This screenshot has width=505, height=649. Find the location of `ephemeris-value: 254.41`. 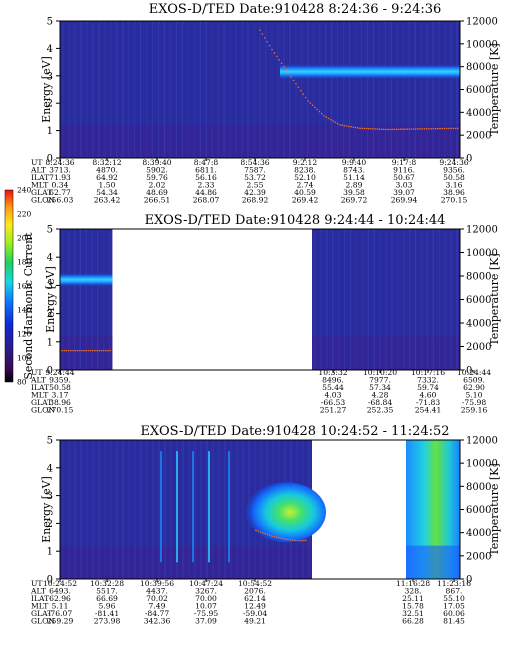

ephemeris-value: 254.41 is located at coordinates (428, 410).